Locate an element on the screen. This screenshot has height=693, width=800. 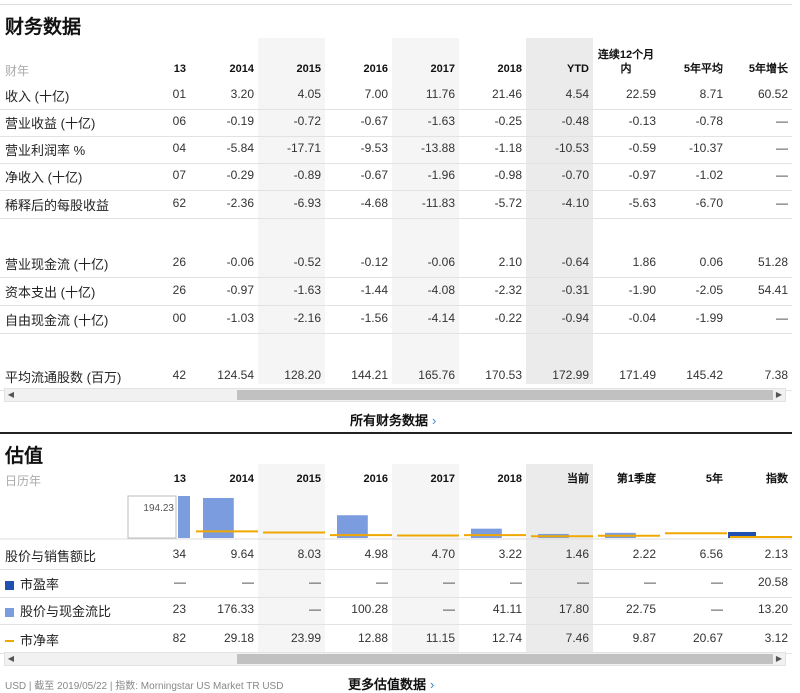
column-header: 2017 is located at coordinates (442, 69).